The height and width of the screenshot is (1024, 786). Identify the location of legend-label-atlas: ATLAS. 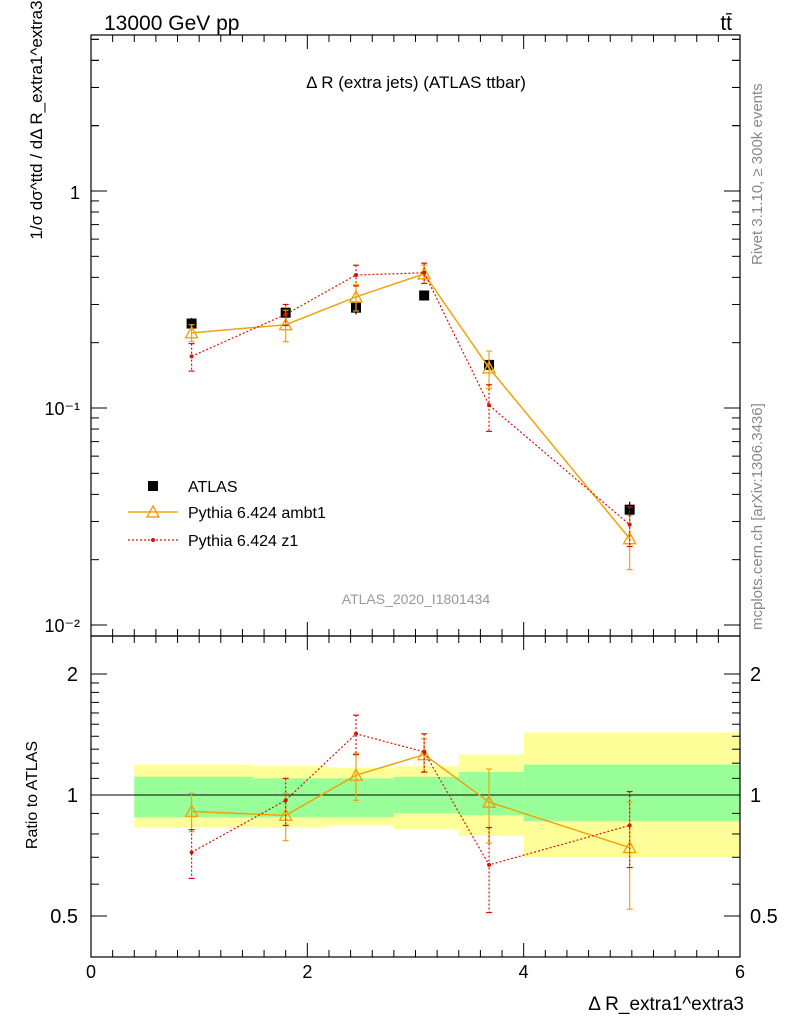
(213, 487).